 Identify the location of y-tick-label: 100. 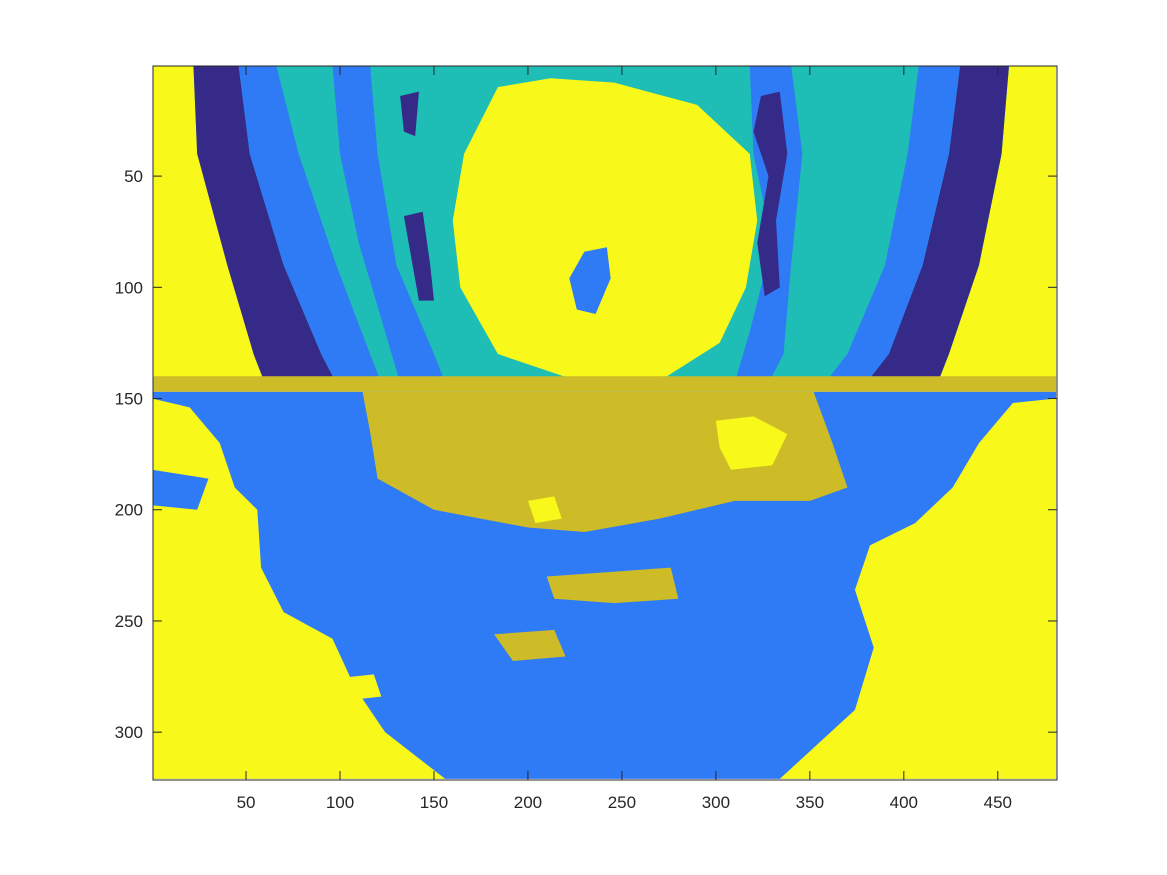
(129, 287).